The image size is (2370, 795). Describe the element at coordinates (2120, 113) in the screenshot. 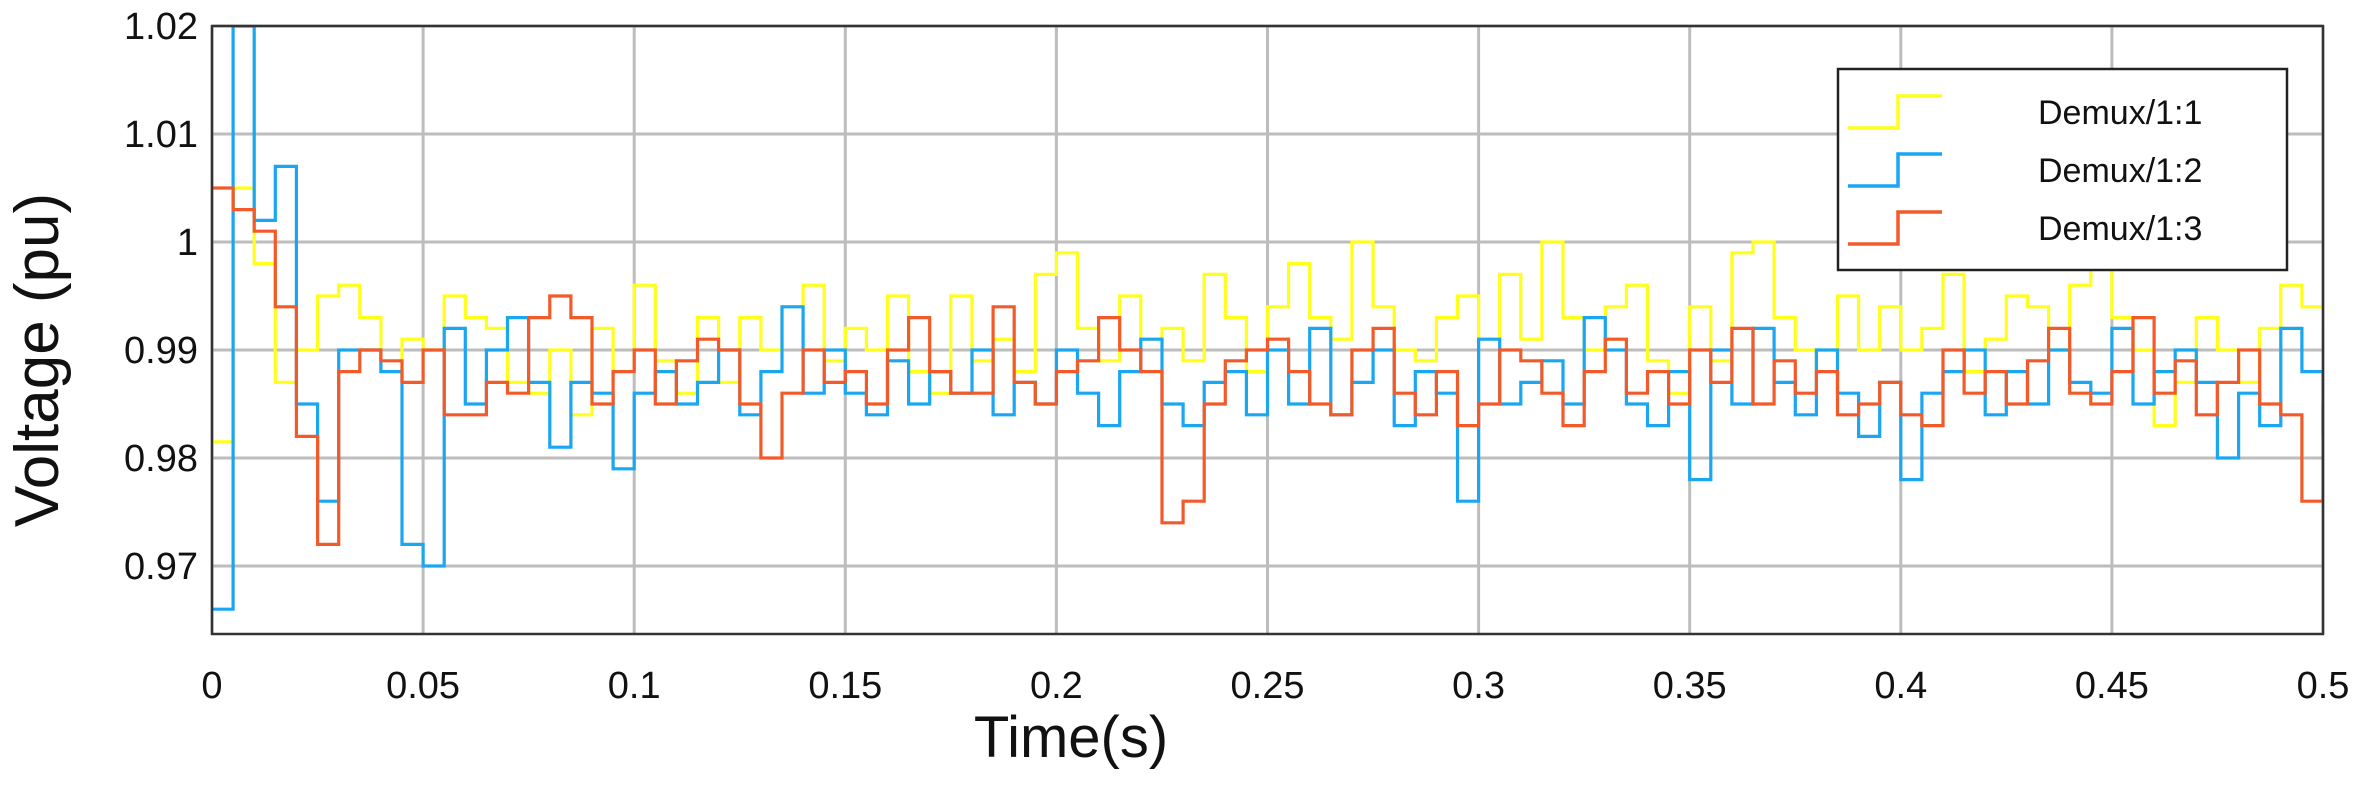

I see `legend-label-1: Demux/1:1` at that location.